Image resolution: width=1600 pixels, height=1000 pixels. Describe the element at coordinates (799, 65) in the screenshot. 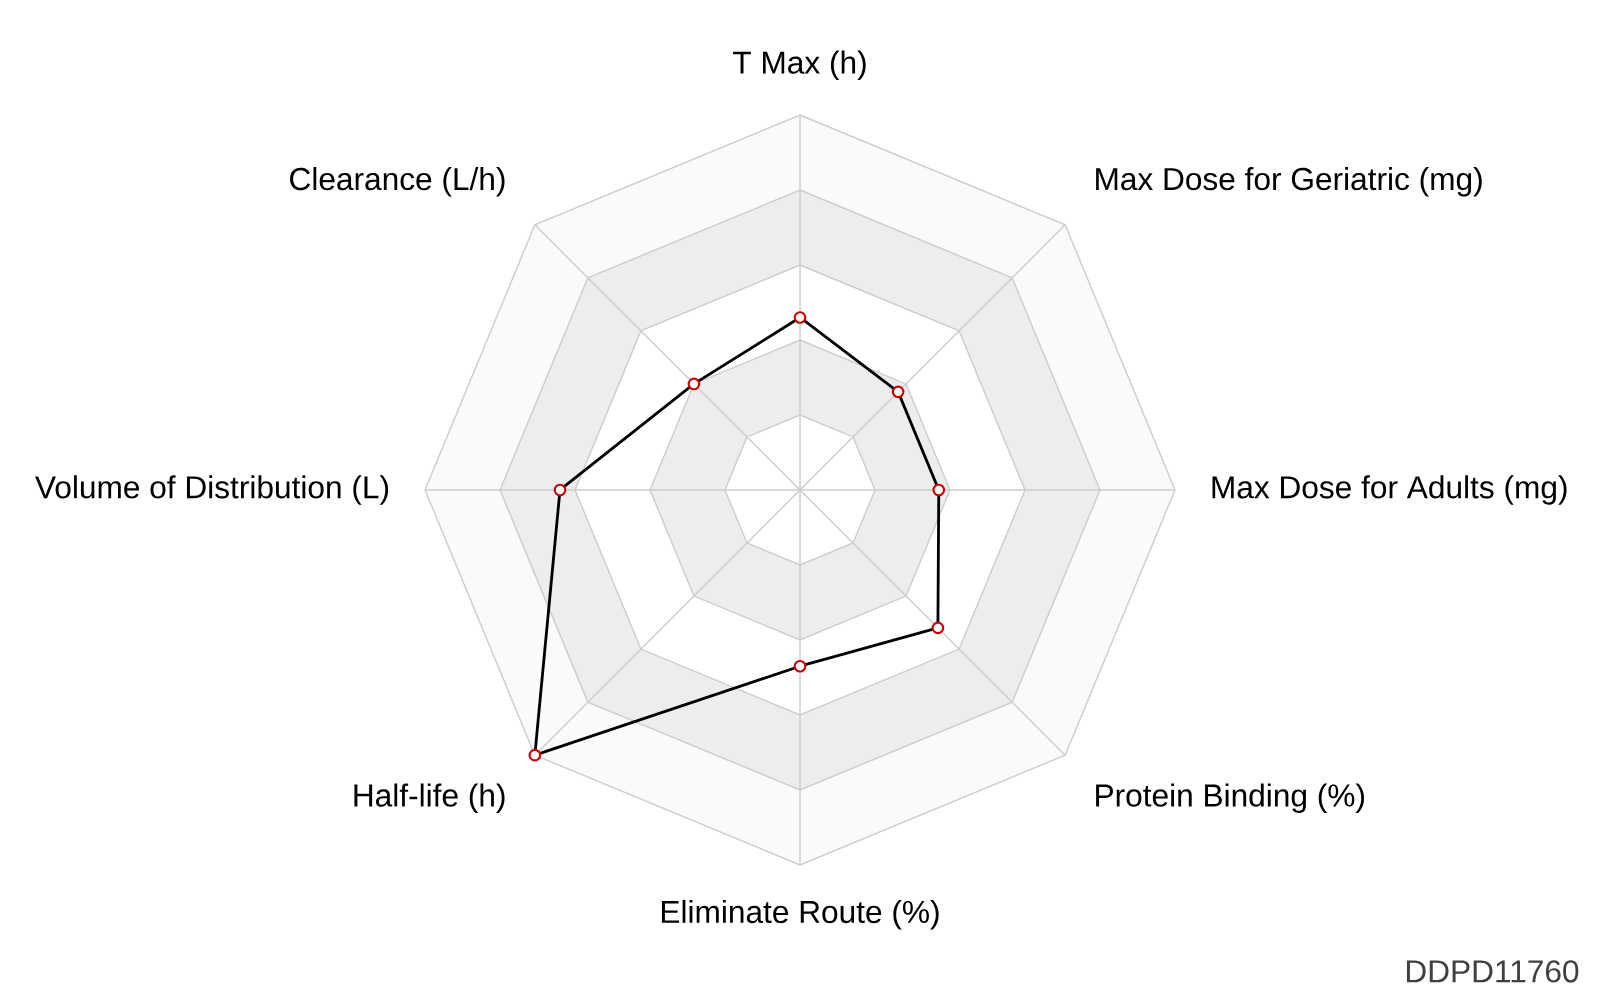

I see `spoke-label: T Max (h)` at that location.